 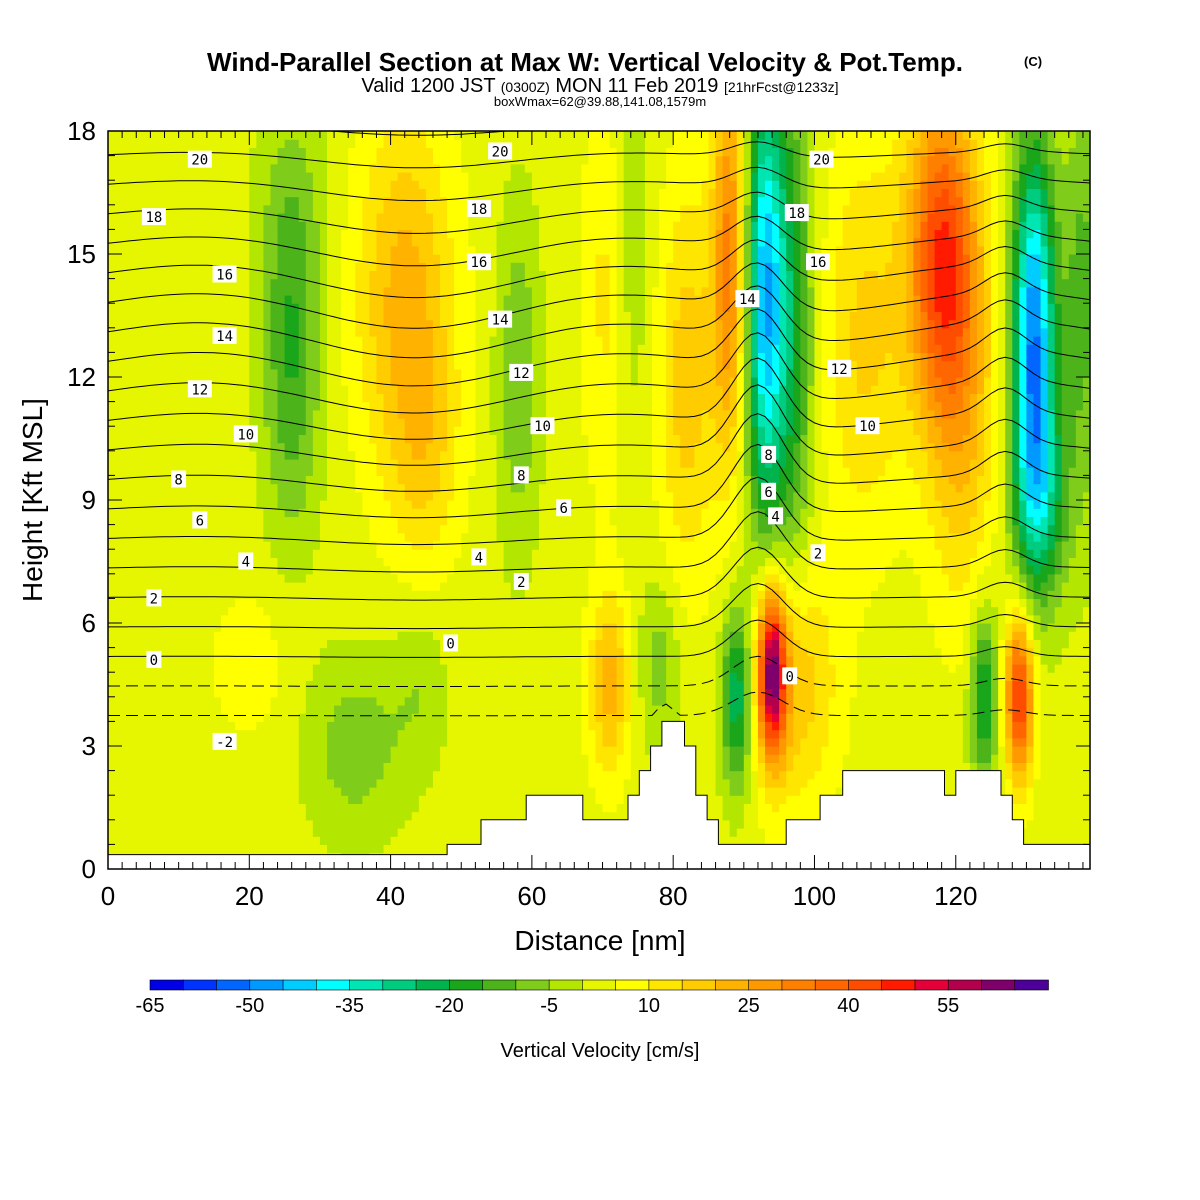 What do you see at coordinates (549, 1006) in the screenshot?
I see `colorbar-label: -5` at bounding box center [549, 1006].